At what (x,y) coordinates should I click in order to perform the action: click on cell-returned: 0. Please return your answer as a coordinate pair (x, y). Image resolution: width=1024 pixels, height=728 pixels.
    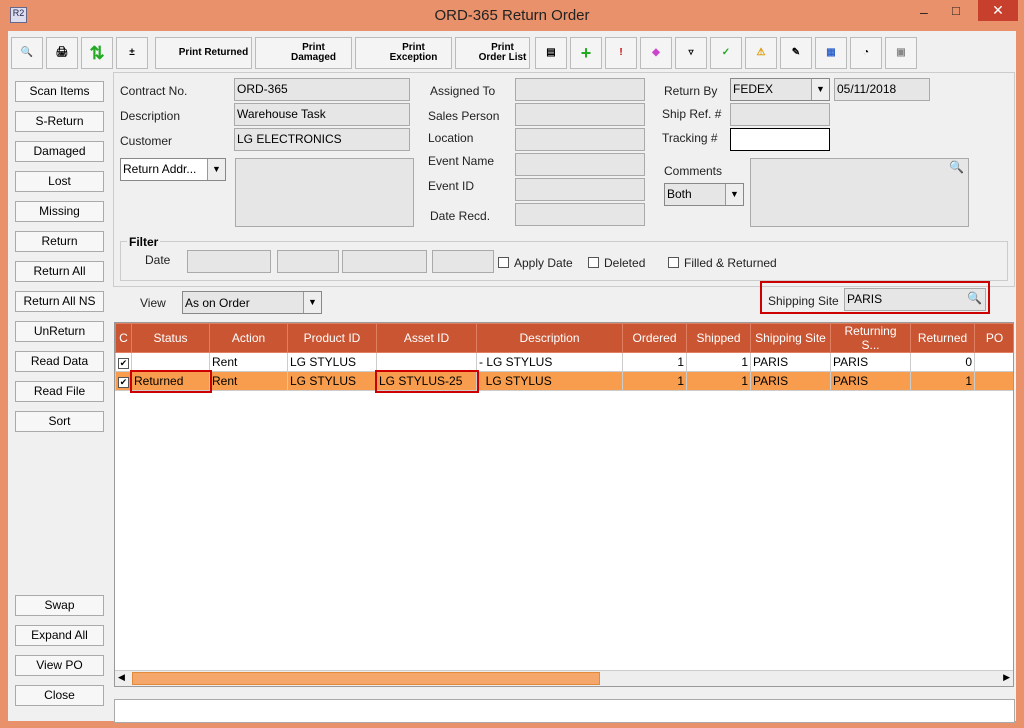
    Looking at the image, I should click on (942, 362).